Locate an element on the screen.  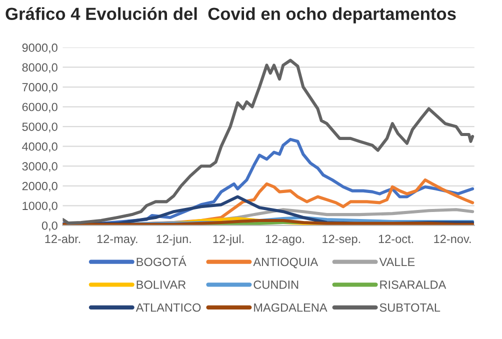
x-tick-label: 12-may. is located at coordinates (117, 240).